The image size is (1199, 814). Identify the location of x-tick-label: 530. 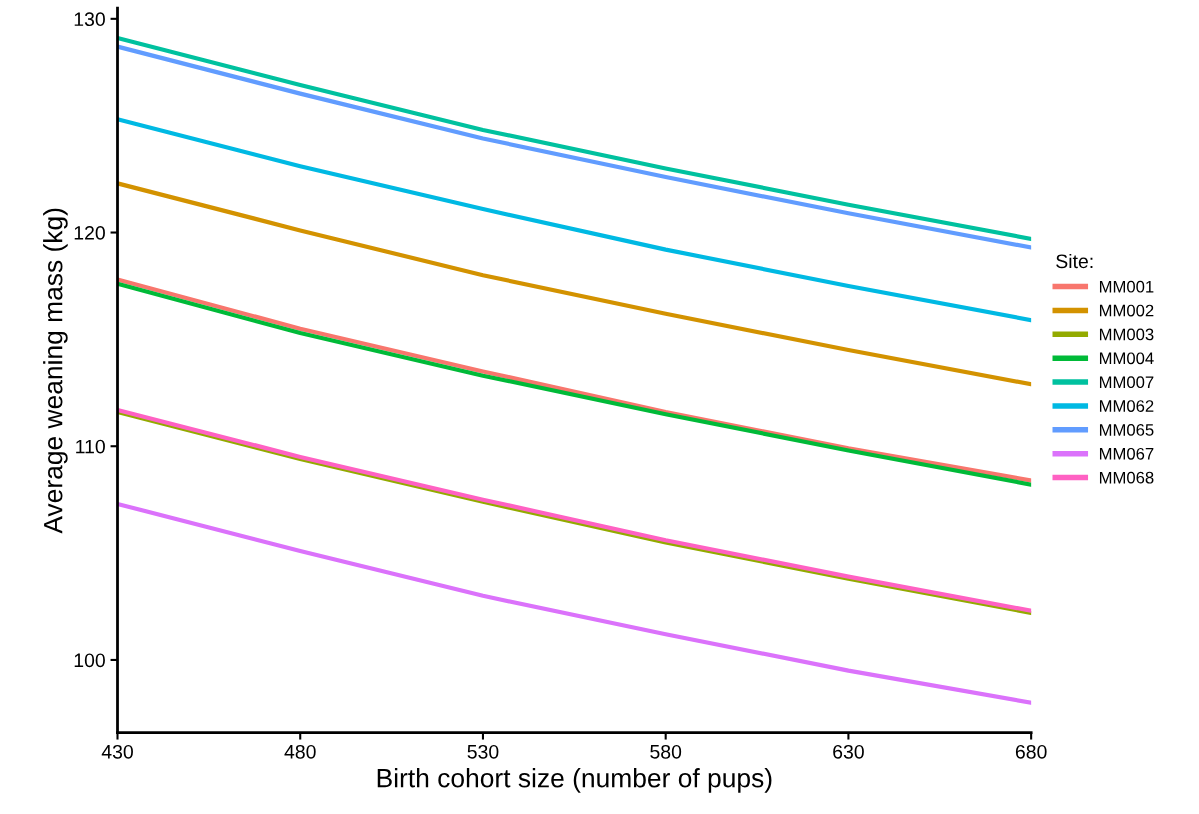
(483, 751).